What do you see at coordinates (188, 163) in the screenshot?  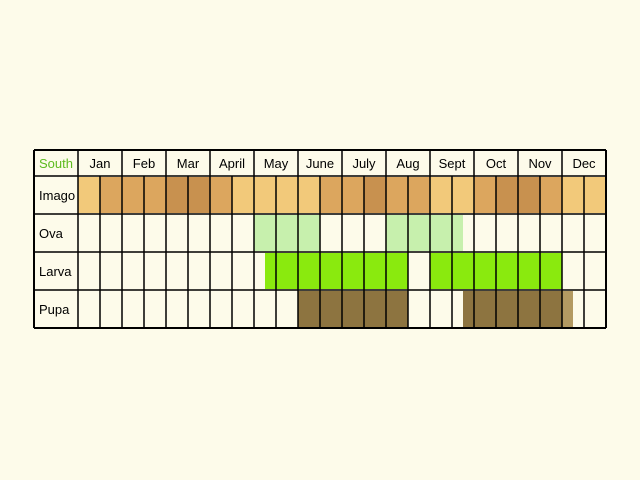 I see `month-label-mar: Mar` at bounding box center [188, 163].